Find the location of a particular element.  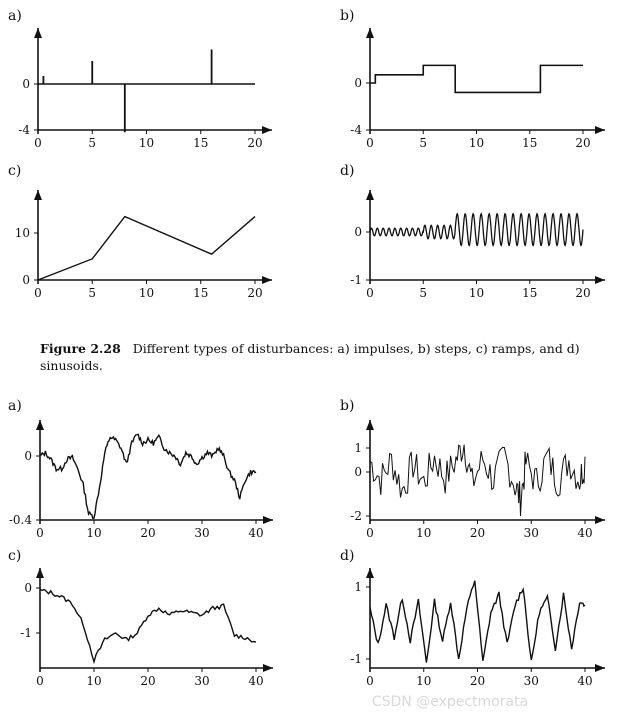

x-tick-label-top-a-4: 20 is located at coordinates (254, 143).